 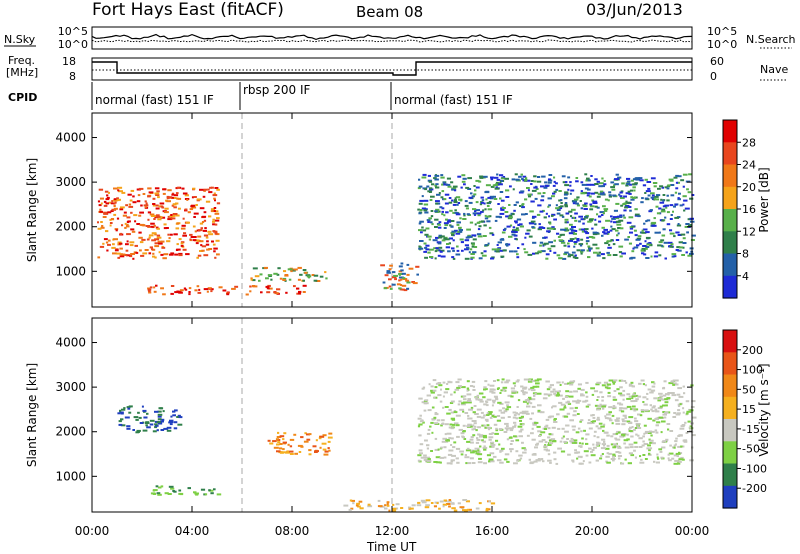 What do you see at coordinates (745, 254) in the screenshot?
I see `colorbar-tick-label: 8` at bounding box center [745, 254].